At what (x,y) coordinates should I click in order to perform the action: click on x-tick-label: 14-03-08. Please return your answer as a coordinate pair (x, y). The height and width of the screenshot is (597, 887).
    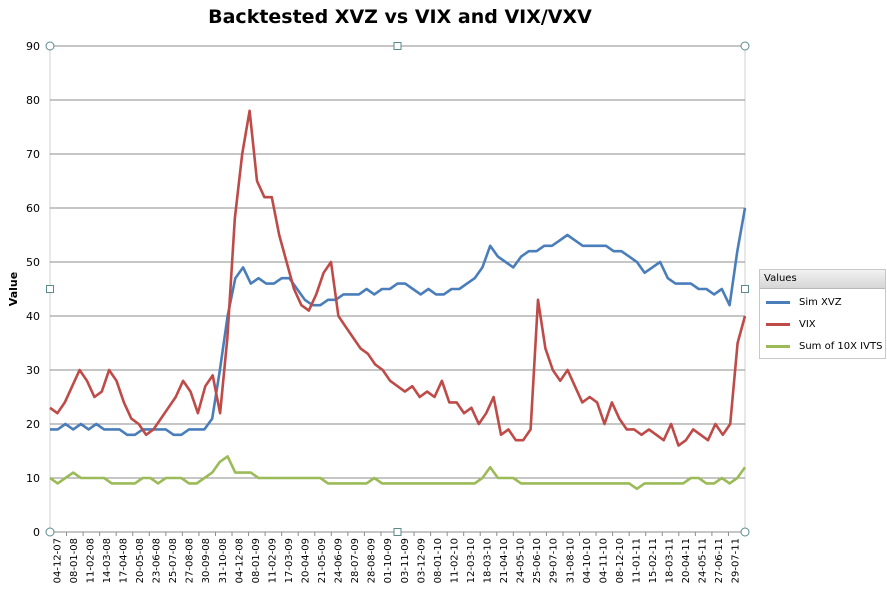
    Looking at the image, I should click on (107, 560).